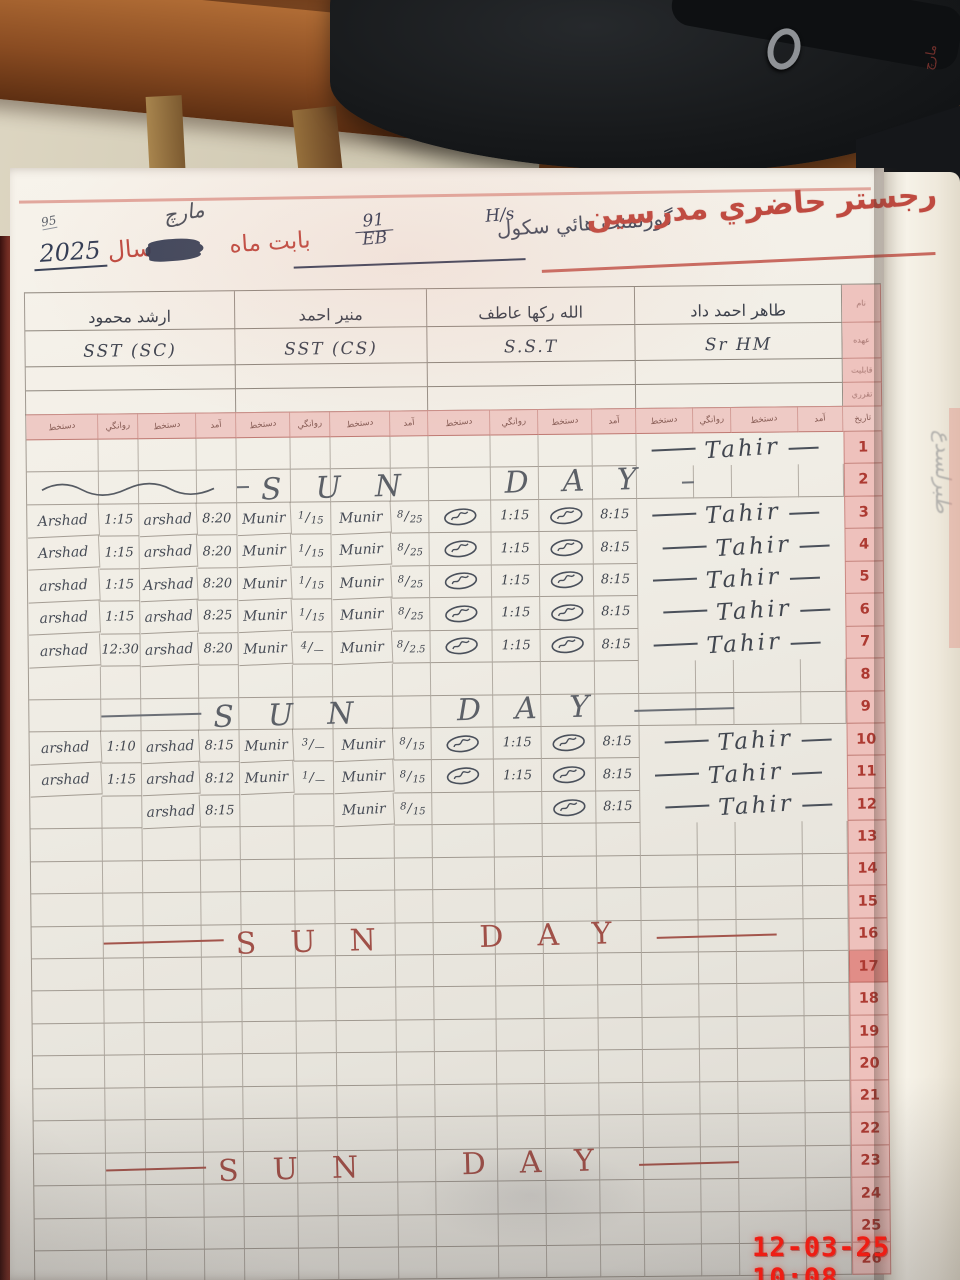  Describe the element at coordinates (63, 553) in the screenshot. I see `attendance-cell: Arshad` at that location.